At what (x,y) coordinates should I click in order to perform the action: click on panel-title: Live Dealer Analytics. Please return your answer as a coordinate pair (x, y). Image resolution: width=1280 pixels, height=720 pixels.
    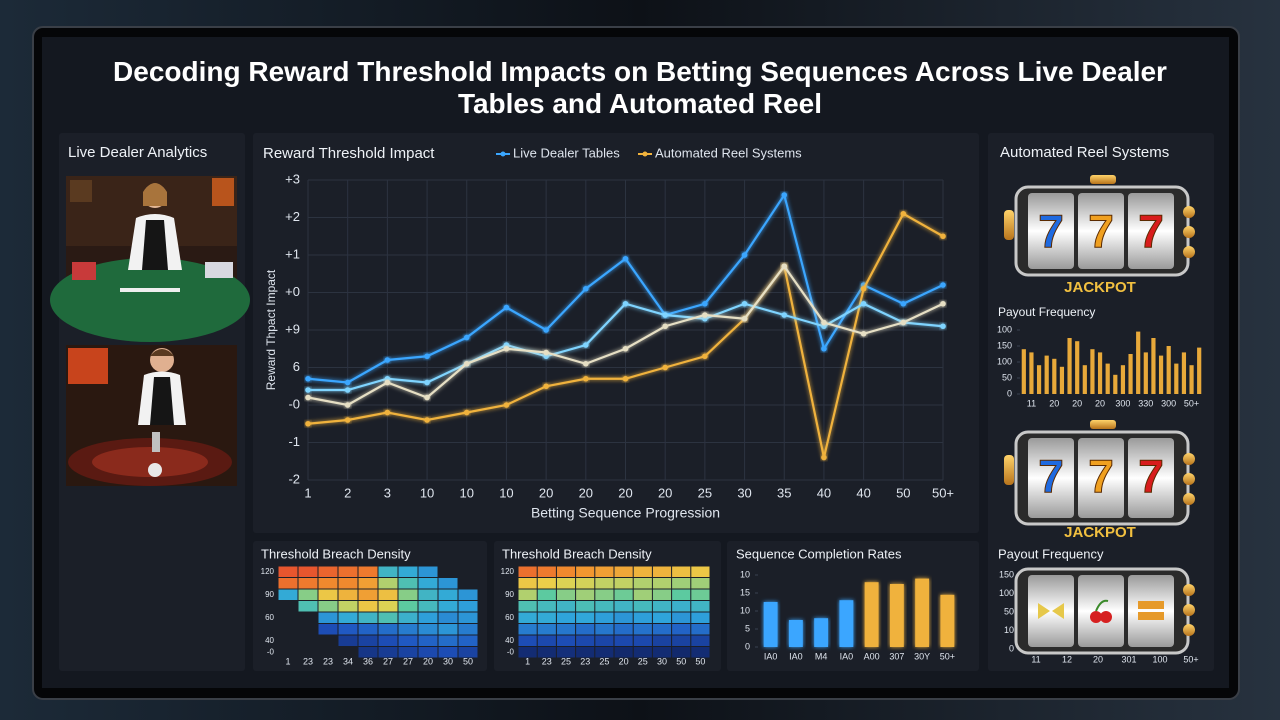
    Looking at the image, I should click on (137, 152).